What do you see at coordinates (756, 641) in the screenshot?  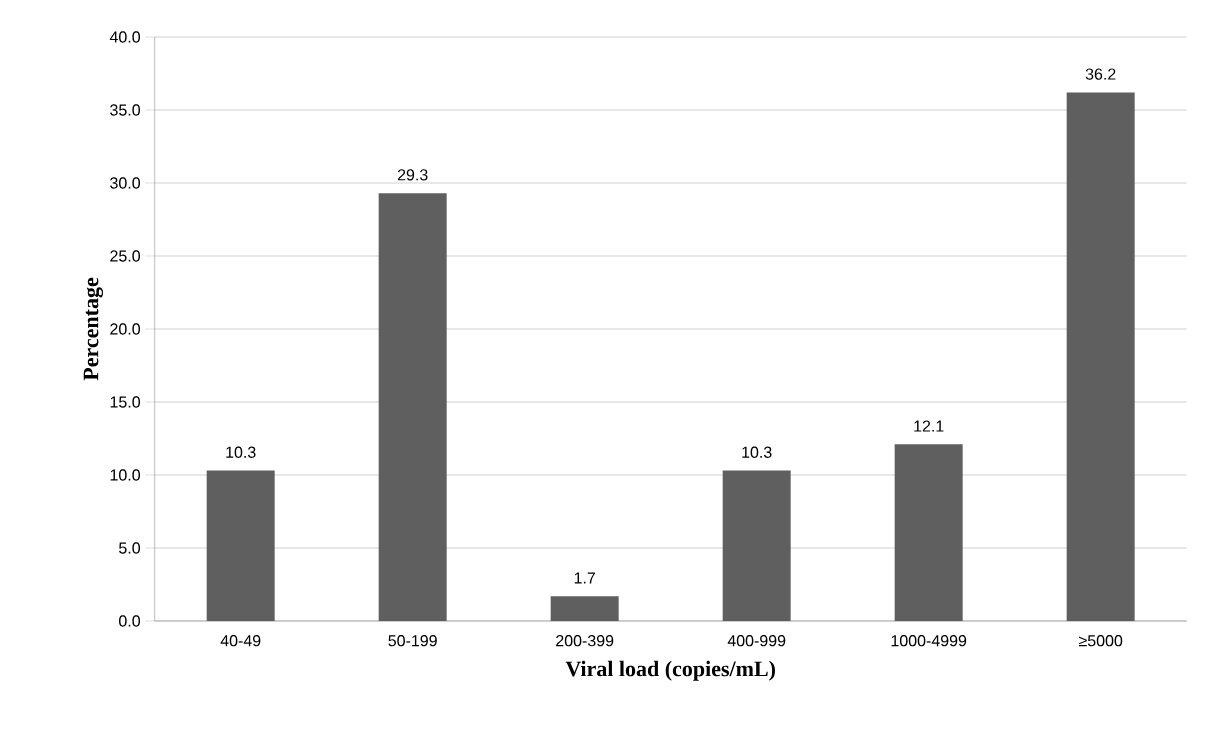 I see `x-tick-label: 400-999` at bounding box center [756, 641].